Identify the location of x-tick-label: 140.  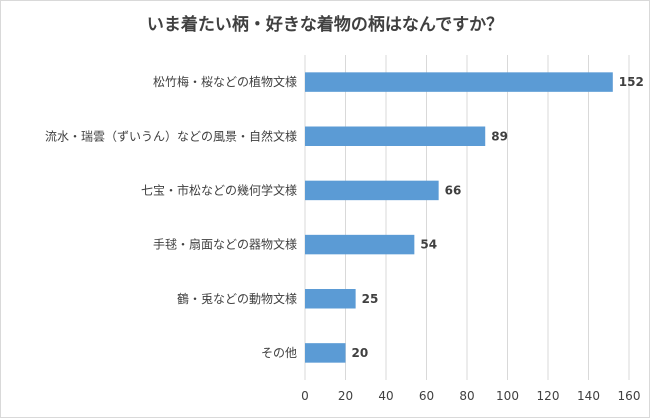
(588, 396).